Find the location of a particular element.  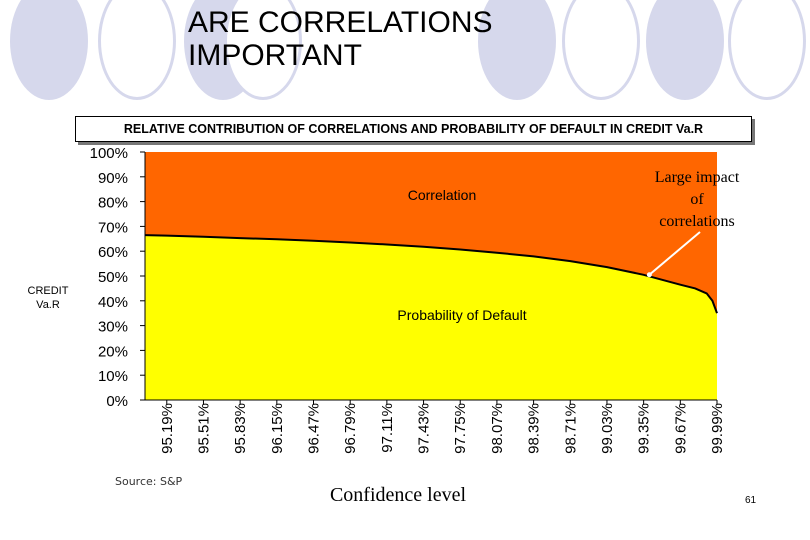

slide-title-line1: ARE CORRELATIONS is located at coordinates (340, 22).